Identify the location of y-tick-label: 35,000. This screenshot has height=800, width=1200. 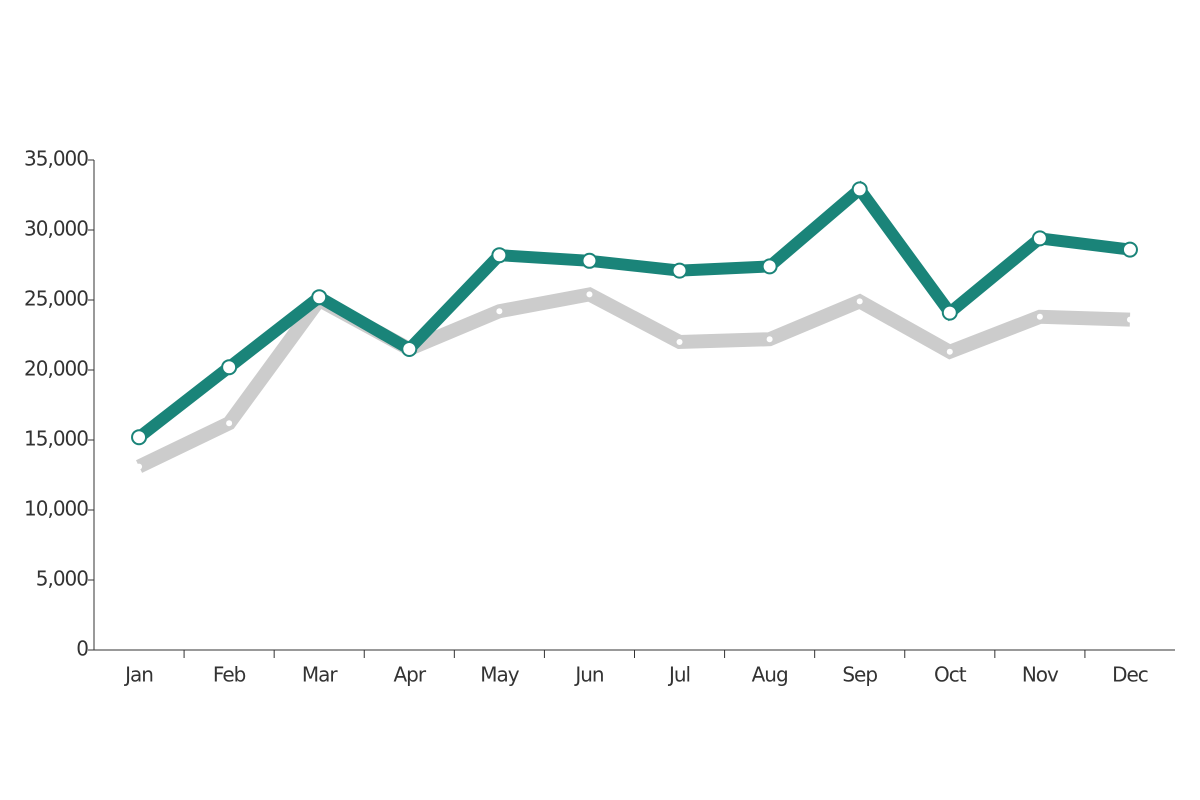
(56, 159).